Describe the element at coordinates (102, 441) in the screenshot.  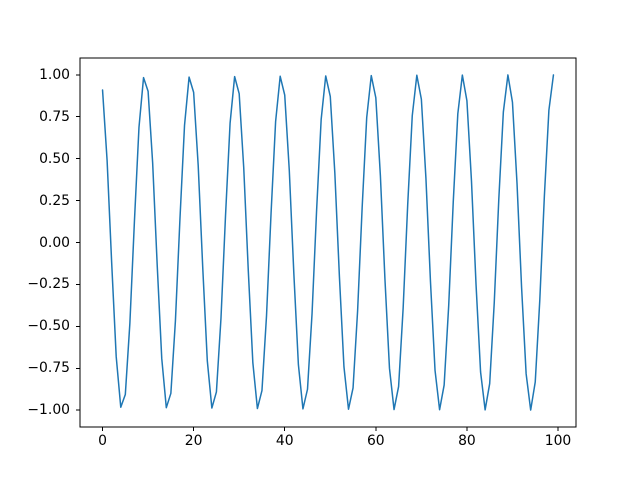
I see `x-tick-label: 0` at that location.